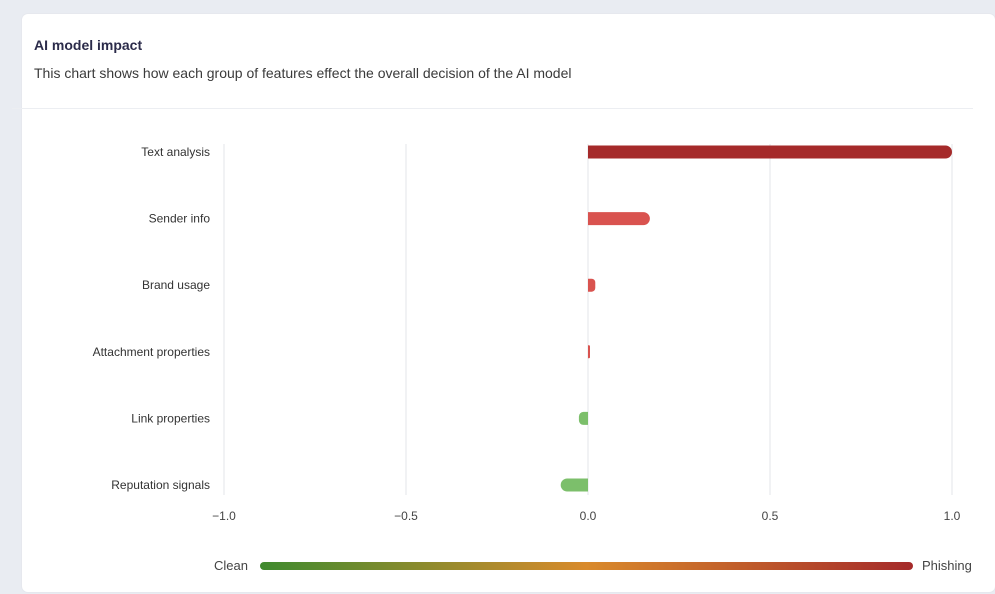 The image size is (995, 594). What do you see at coordinates (588, 516) in the screenshot?
I see `x-tick-label: 0.0` at bounding box center [588, 516].